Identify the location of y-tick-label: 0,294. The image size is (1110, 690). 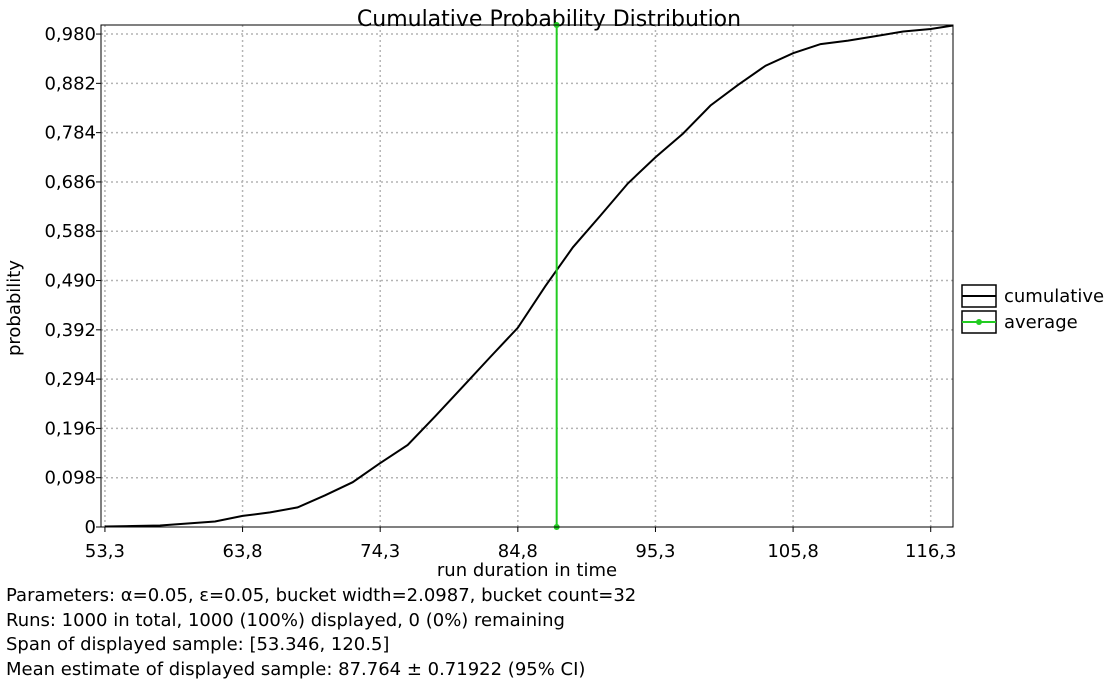
(70, 379).